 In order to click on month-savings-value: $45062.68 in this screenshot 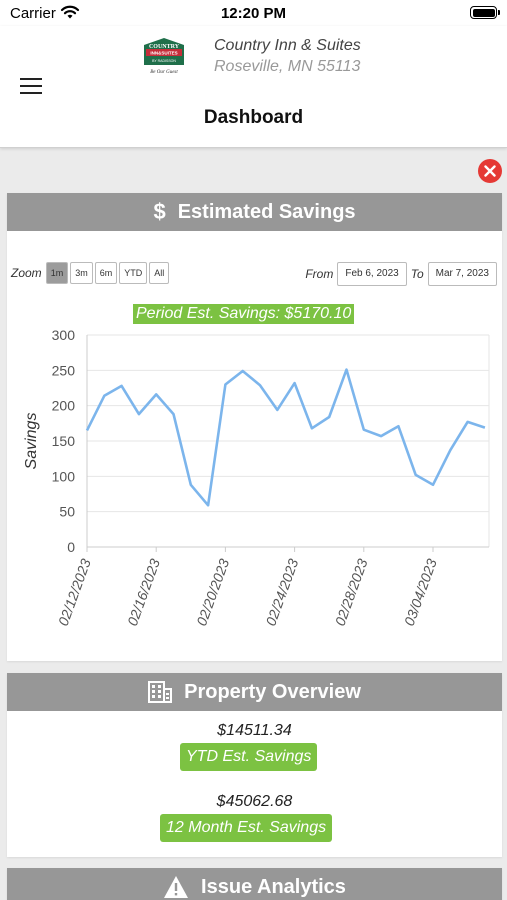, I will do `click(254, 801)`.